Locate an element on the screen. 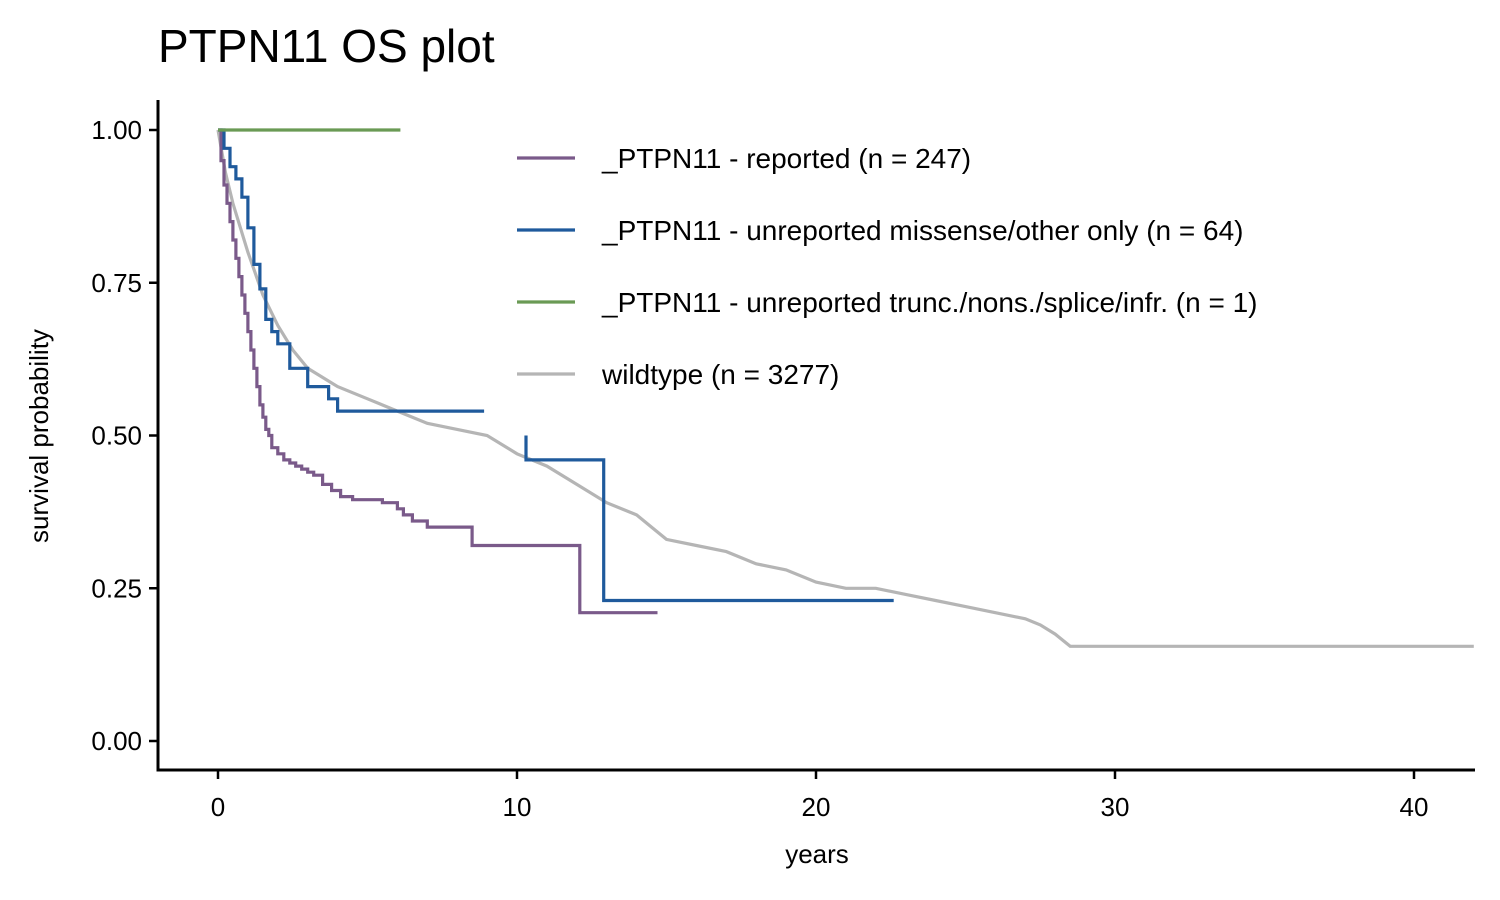 Image resolution: width=1500 pixels, height=900 pixels. y-tick-label: 0.50 is located at coordinates (116, 436).